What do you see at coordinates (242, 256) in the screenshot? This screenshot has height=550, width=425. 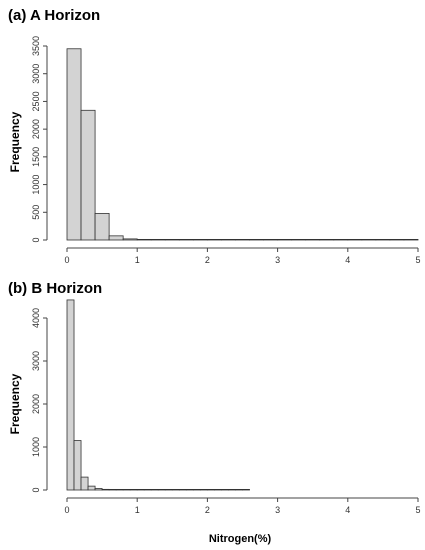 I see `panel-a-x-axis: 0 1 2 3 4 5` at bounding box center [242, 256].